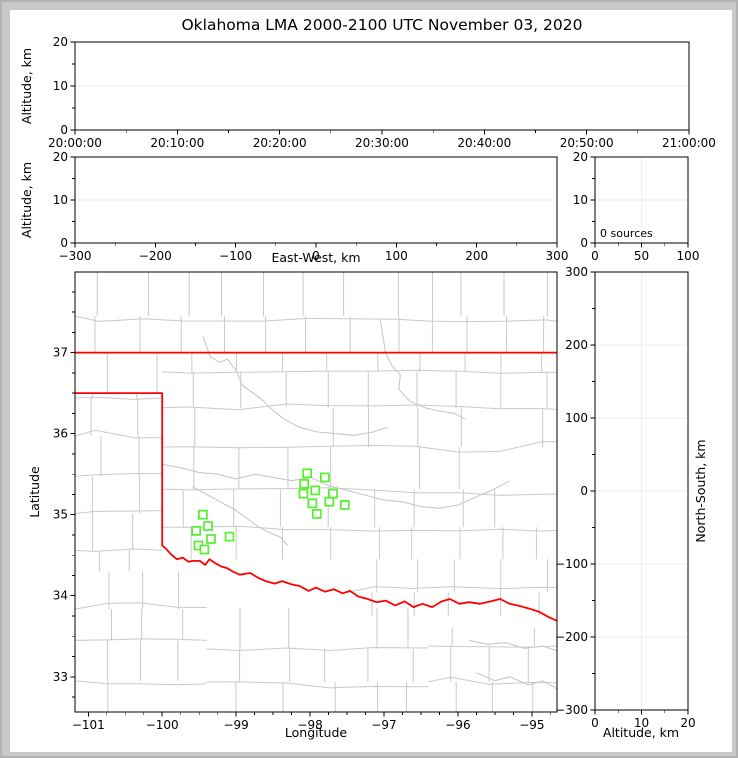 The height and width of the screenshot is (758, 738). I want to click on time-panel-ylabel: Altitude, km, so click(26, 86).